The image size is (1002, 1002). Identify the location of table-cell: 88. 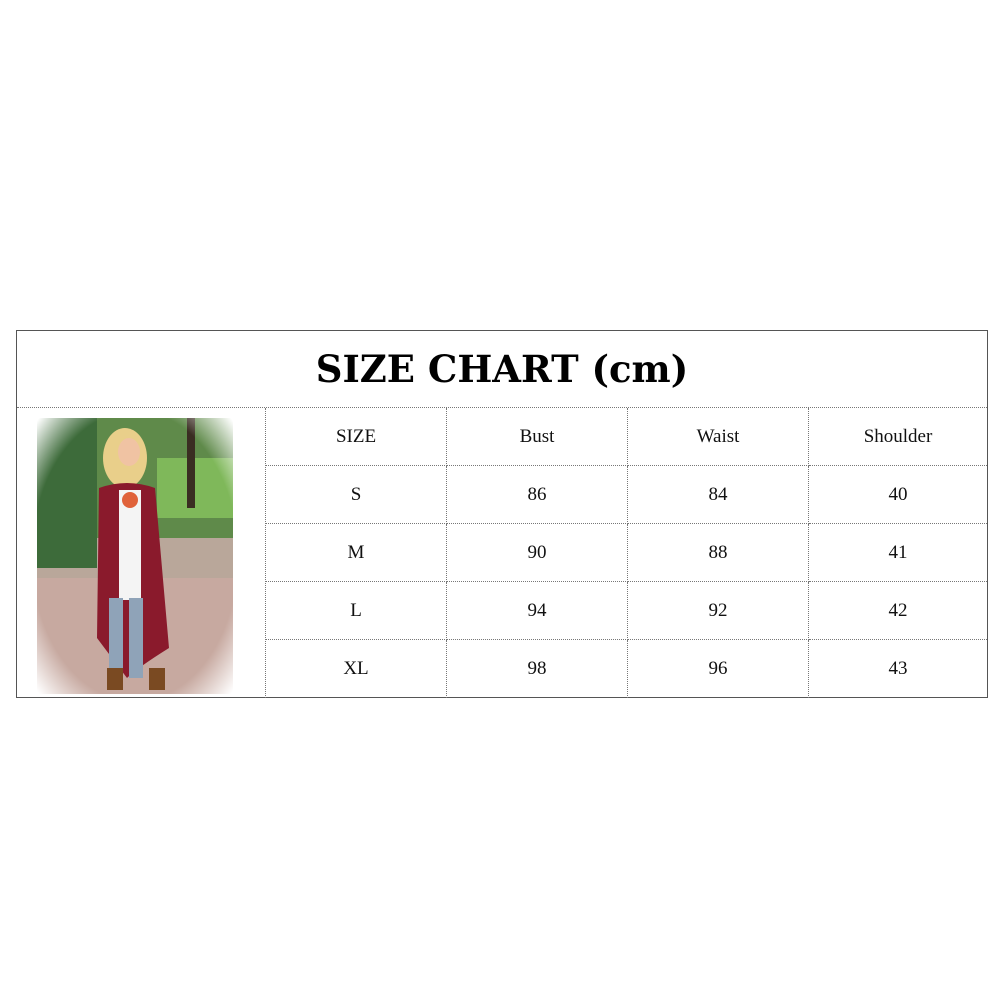
(718, 553).